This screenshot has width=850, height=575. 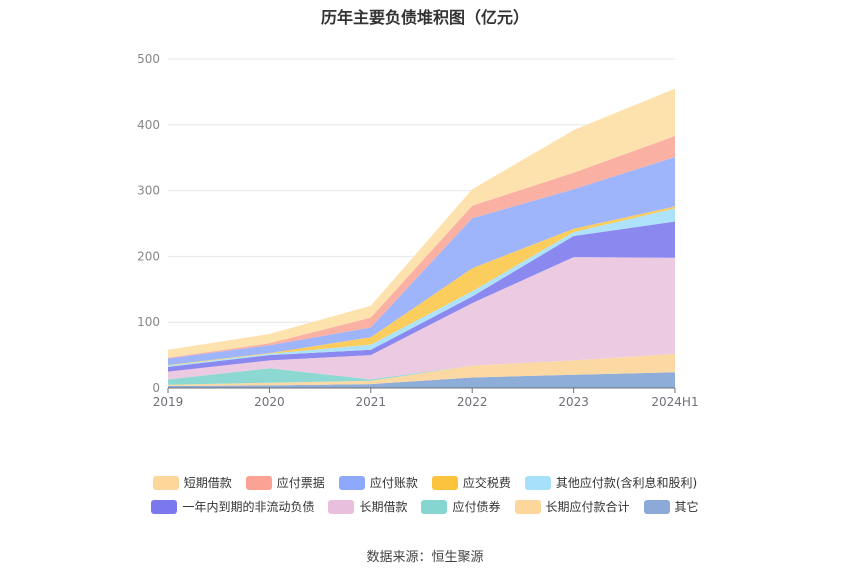 What do you see at coordinates (148, 256) in the screenshot?
I see `y-tick-label: 200` at bounding box center [148, 256].